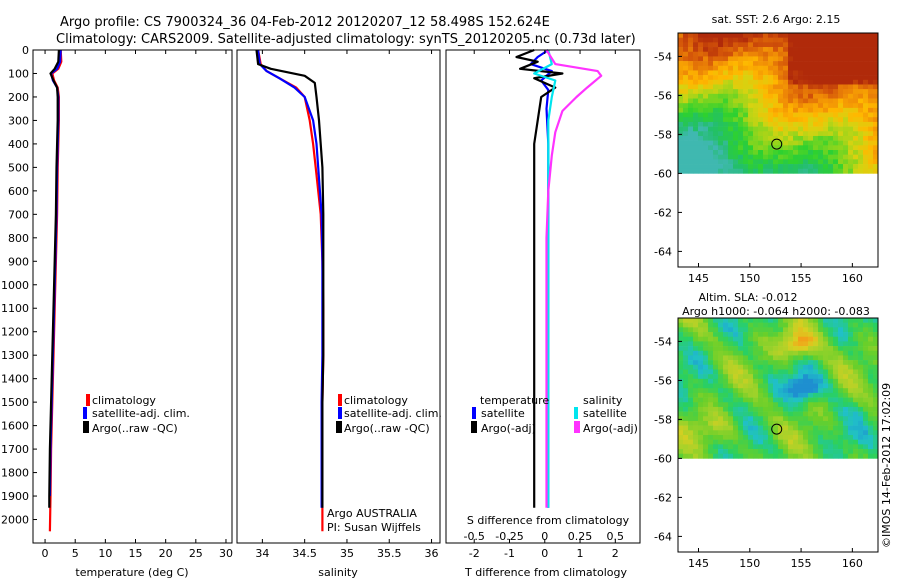 The height and width of the screenshot is (580, 900). I want to click on x-tick-label: 0, so click(544, 553).